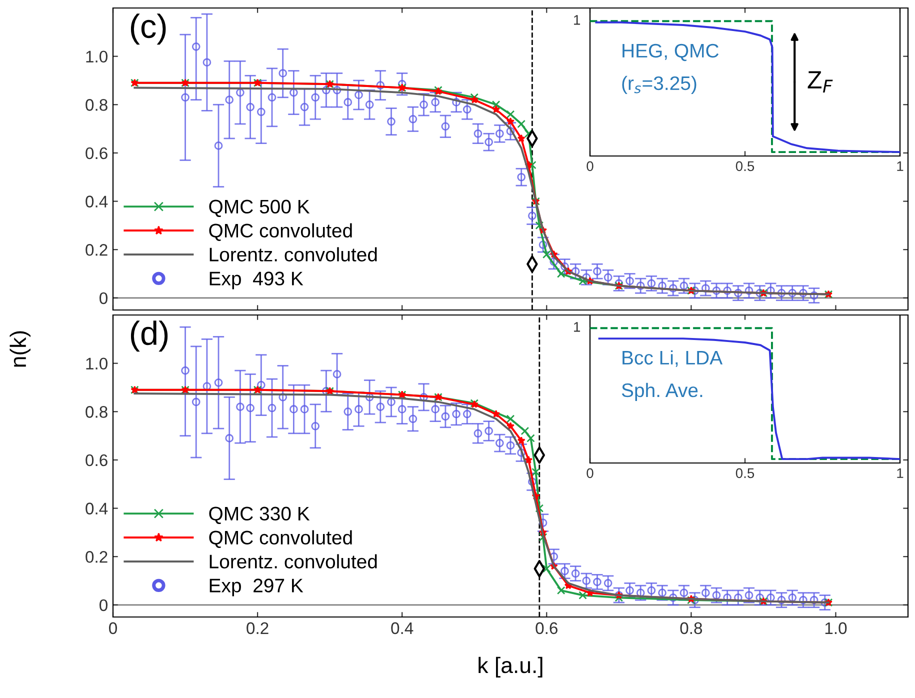 The image size is (915, 698). I want to click on x-tick-label: 0.8, so click(691, 628).